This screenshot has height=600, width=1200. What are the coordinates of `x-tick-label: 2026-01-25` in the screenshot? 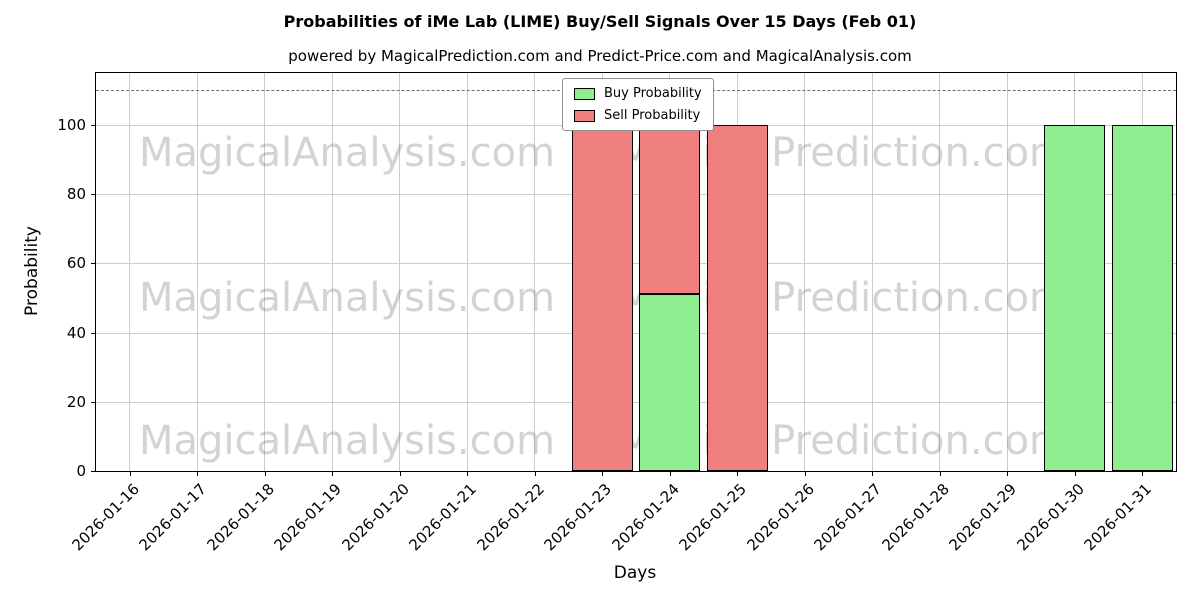 It's located at (712, 517).